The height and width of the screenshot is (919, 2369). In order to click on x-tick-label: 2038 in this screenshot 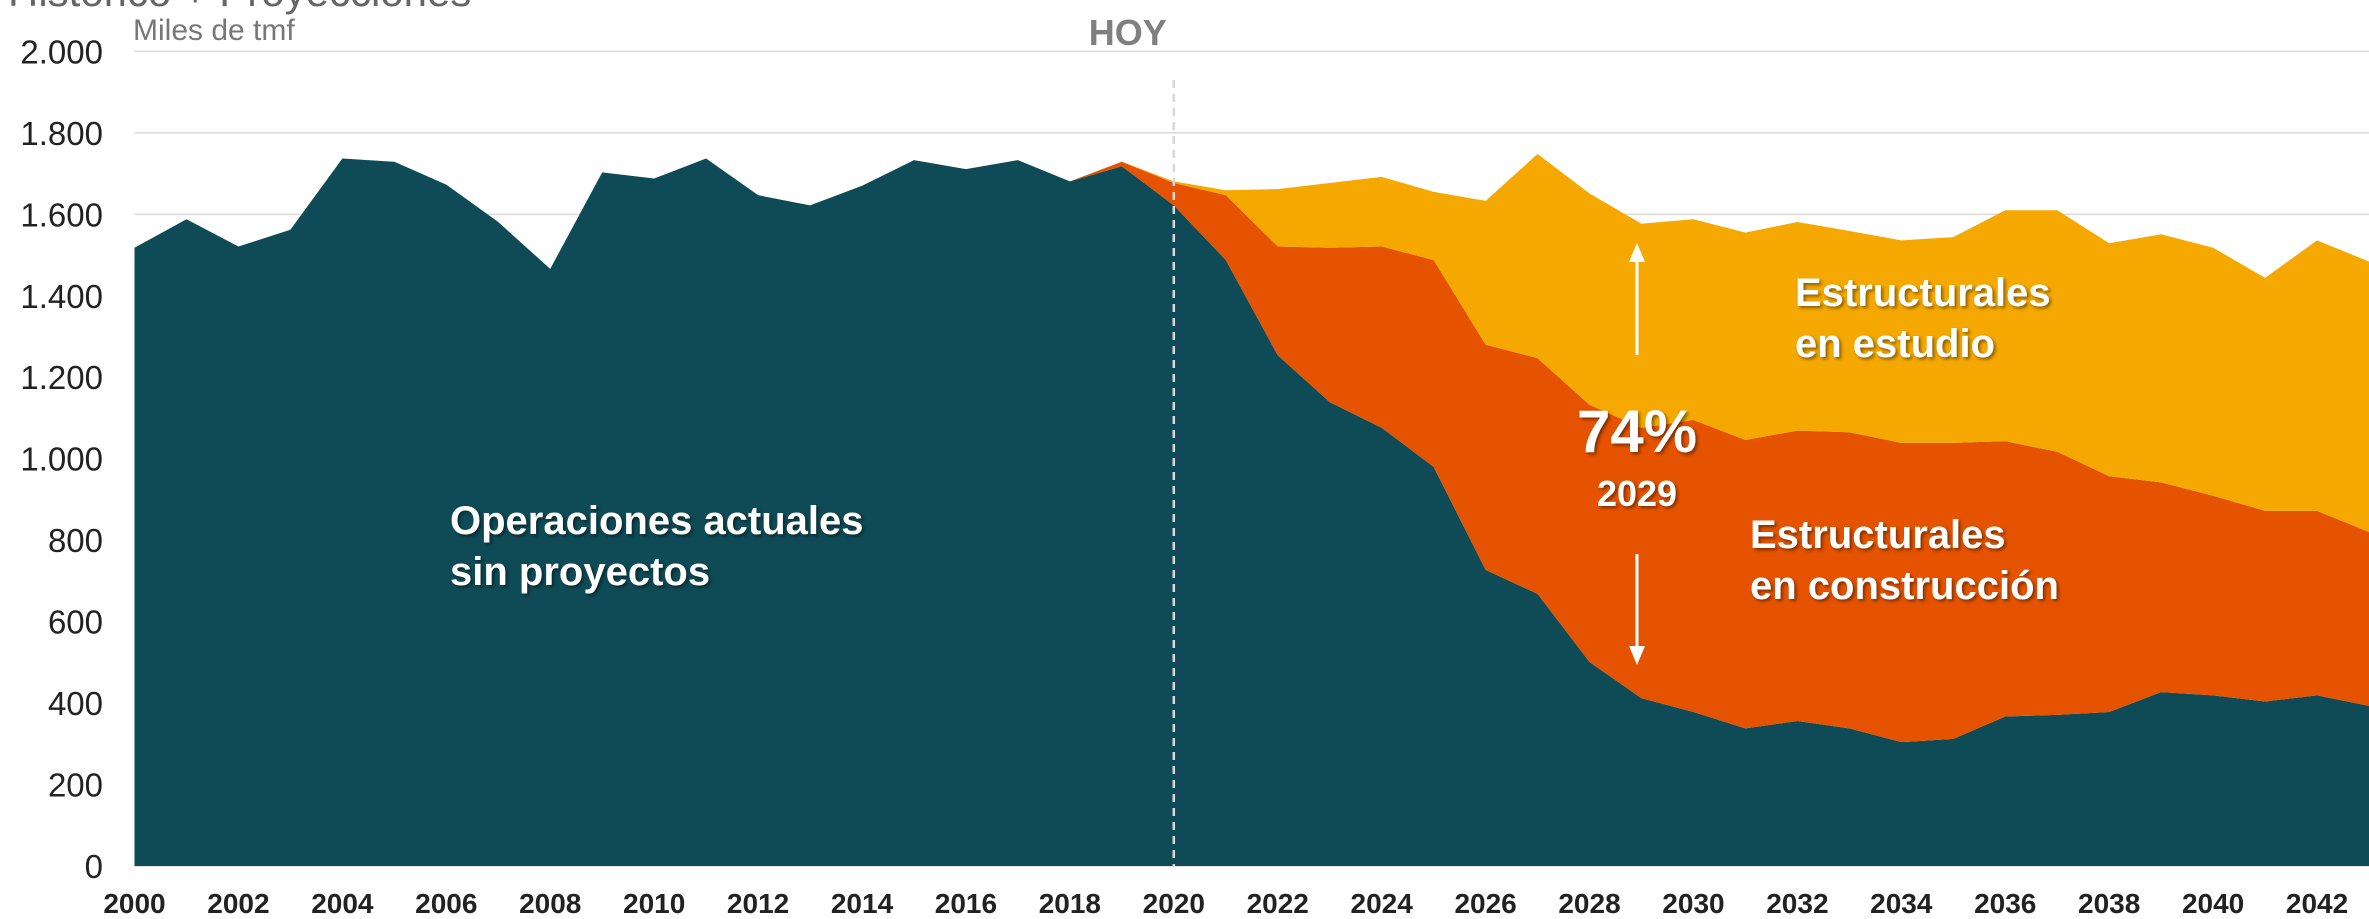, I will do `click(2109, 903)`.